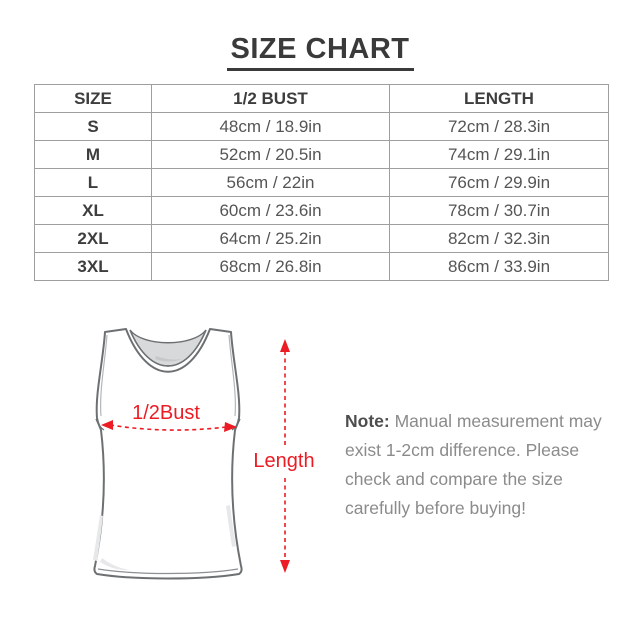 This screenshot has width=640, height=640. Describe the element at coordinates (93, 266) in the screenshot. I see `size-value: 3XL` at that location.